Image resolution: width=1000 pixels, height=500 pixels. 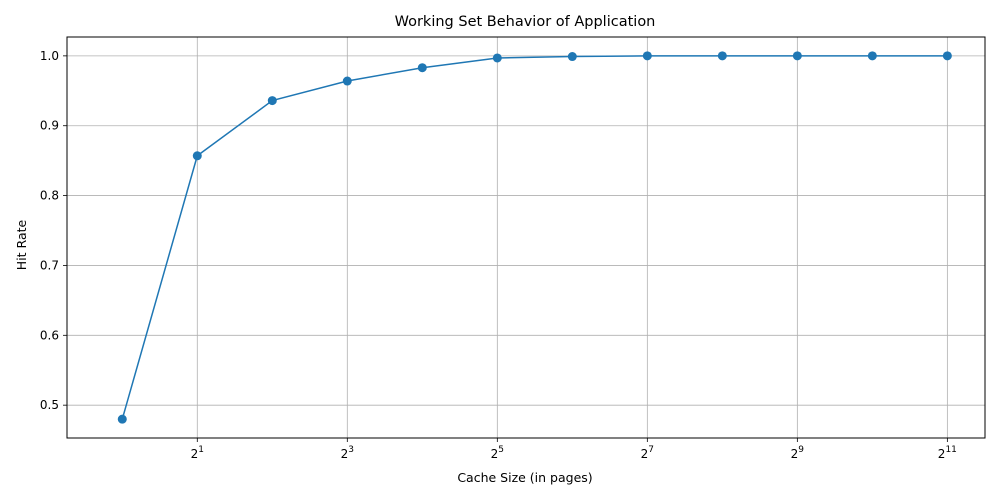 What do you see at coordinates (49, 405) in the screenshot?
I see `y-tick-label: 0.5` at bounding box center [49, 405].